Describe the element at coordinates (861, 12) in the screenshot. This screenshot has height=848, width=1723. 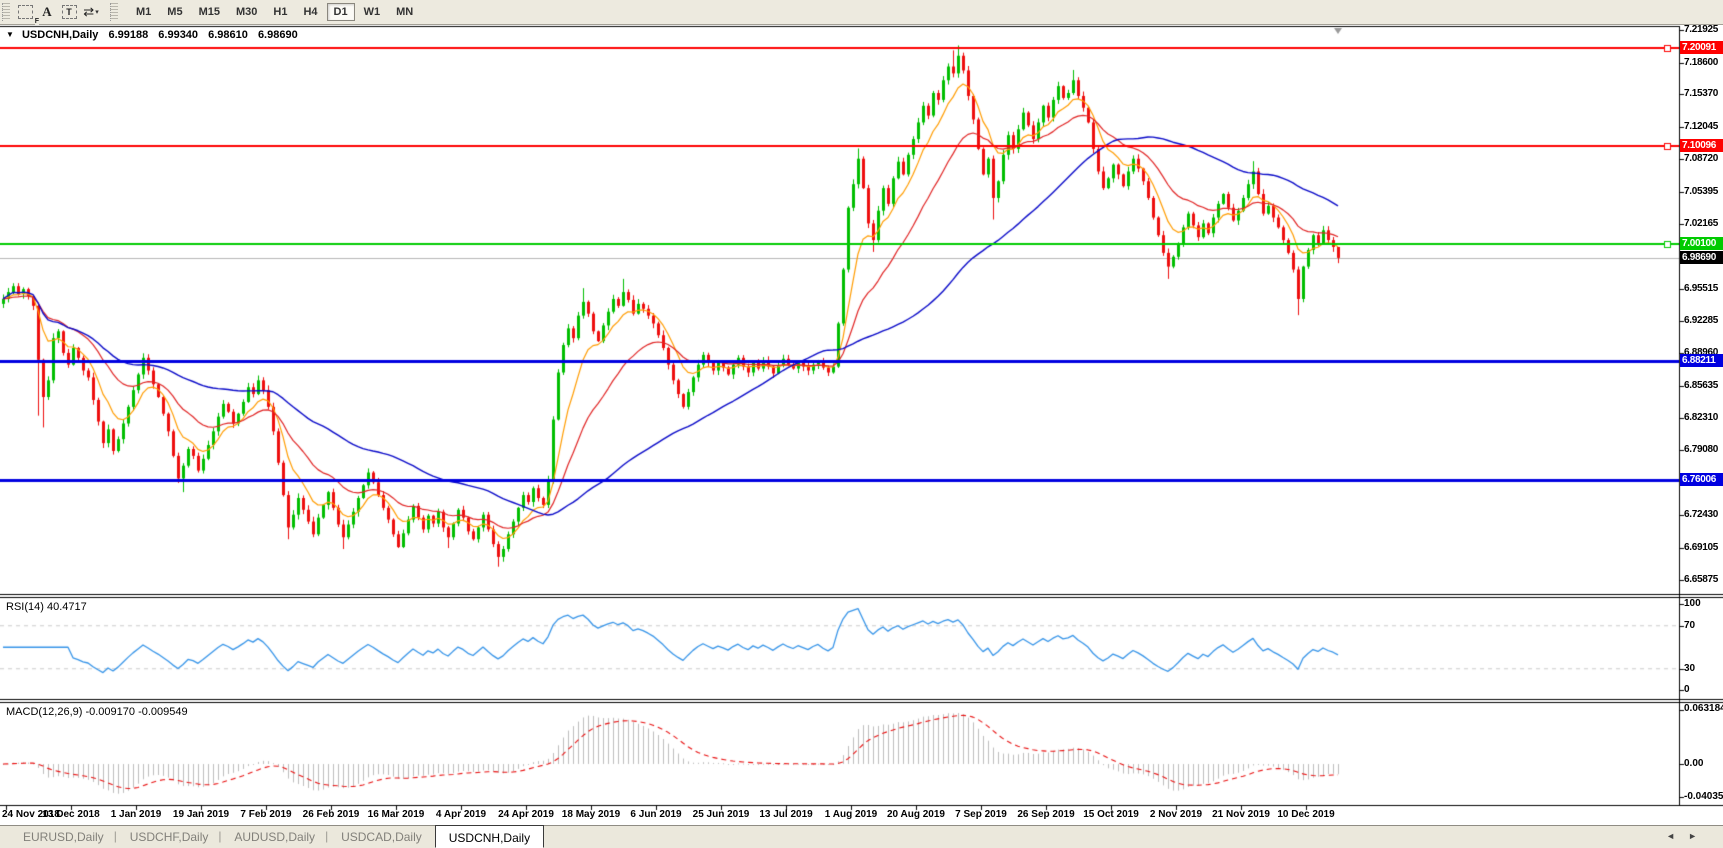
I see `toolbar: F A T ⇄ ▾ M1 M5 M15 M30 H1 H4 D1 W1 MN` at that location.